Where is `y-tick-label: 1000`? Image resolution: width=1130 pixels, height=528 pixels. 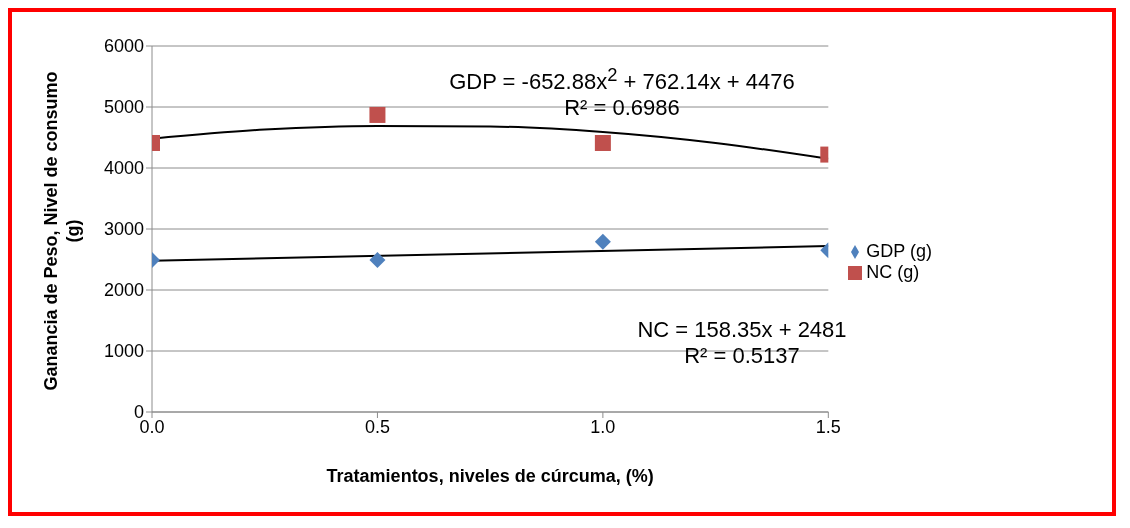 y-tick-label: 1000 is located at coordinates (123, 351).